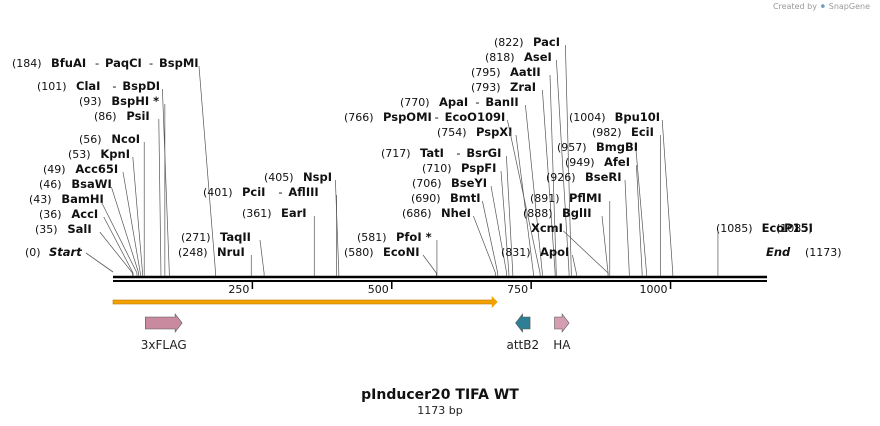  Describe the element at coordinates (356, 332) in the screenshot. I see `features-track: 3xFLAG attB2 HA` at that location.